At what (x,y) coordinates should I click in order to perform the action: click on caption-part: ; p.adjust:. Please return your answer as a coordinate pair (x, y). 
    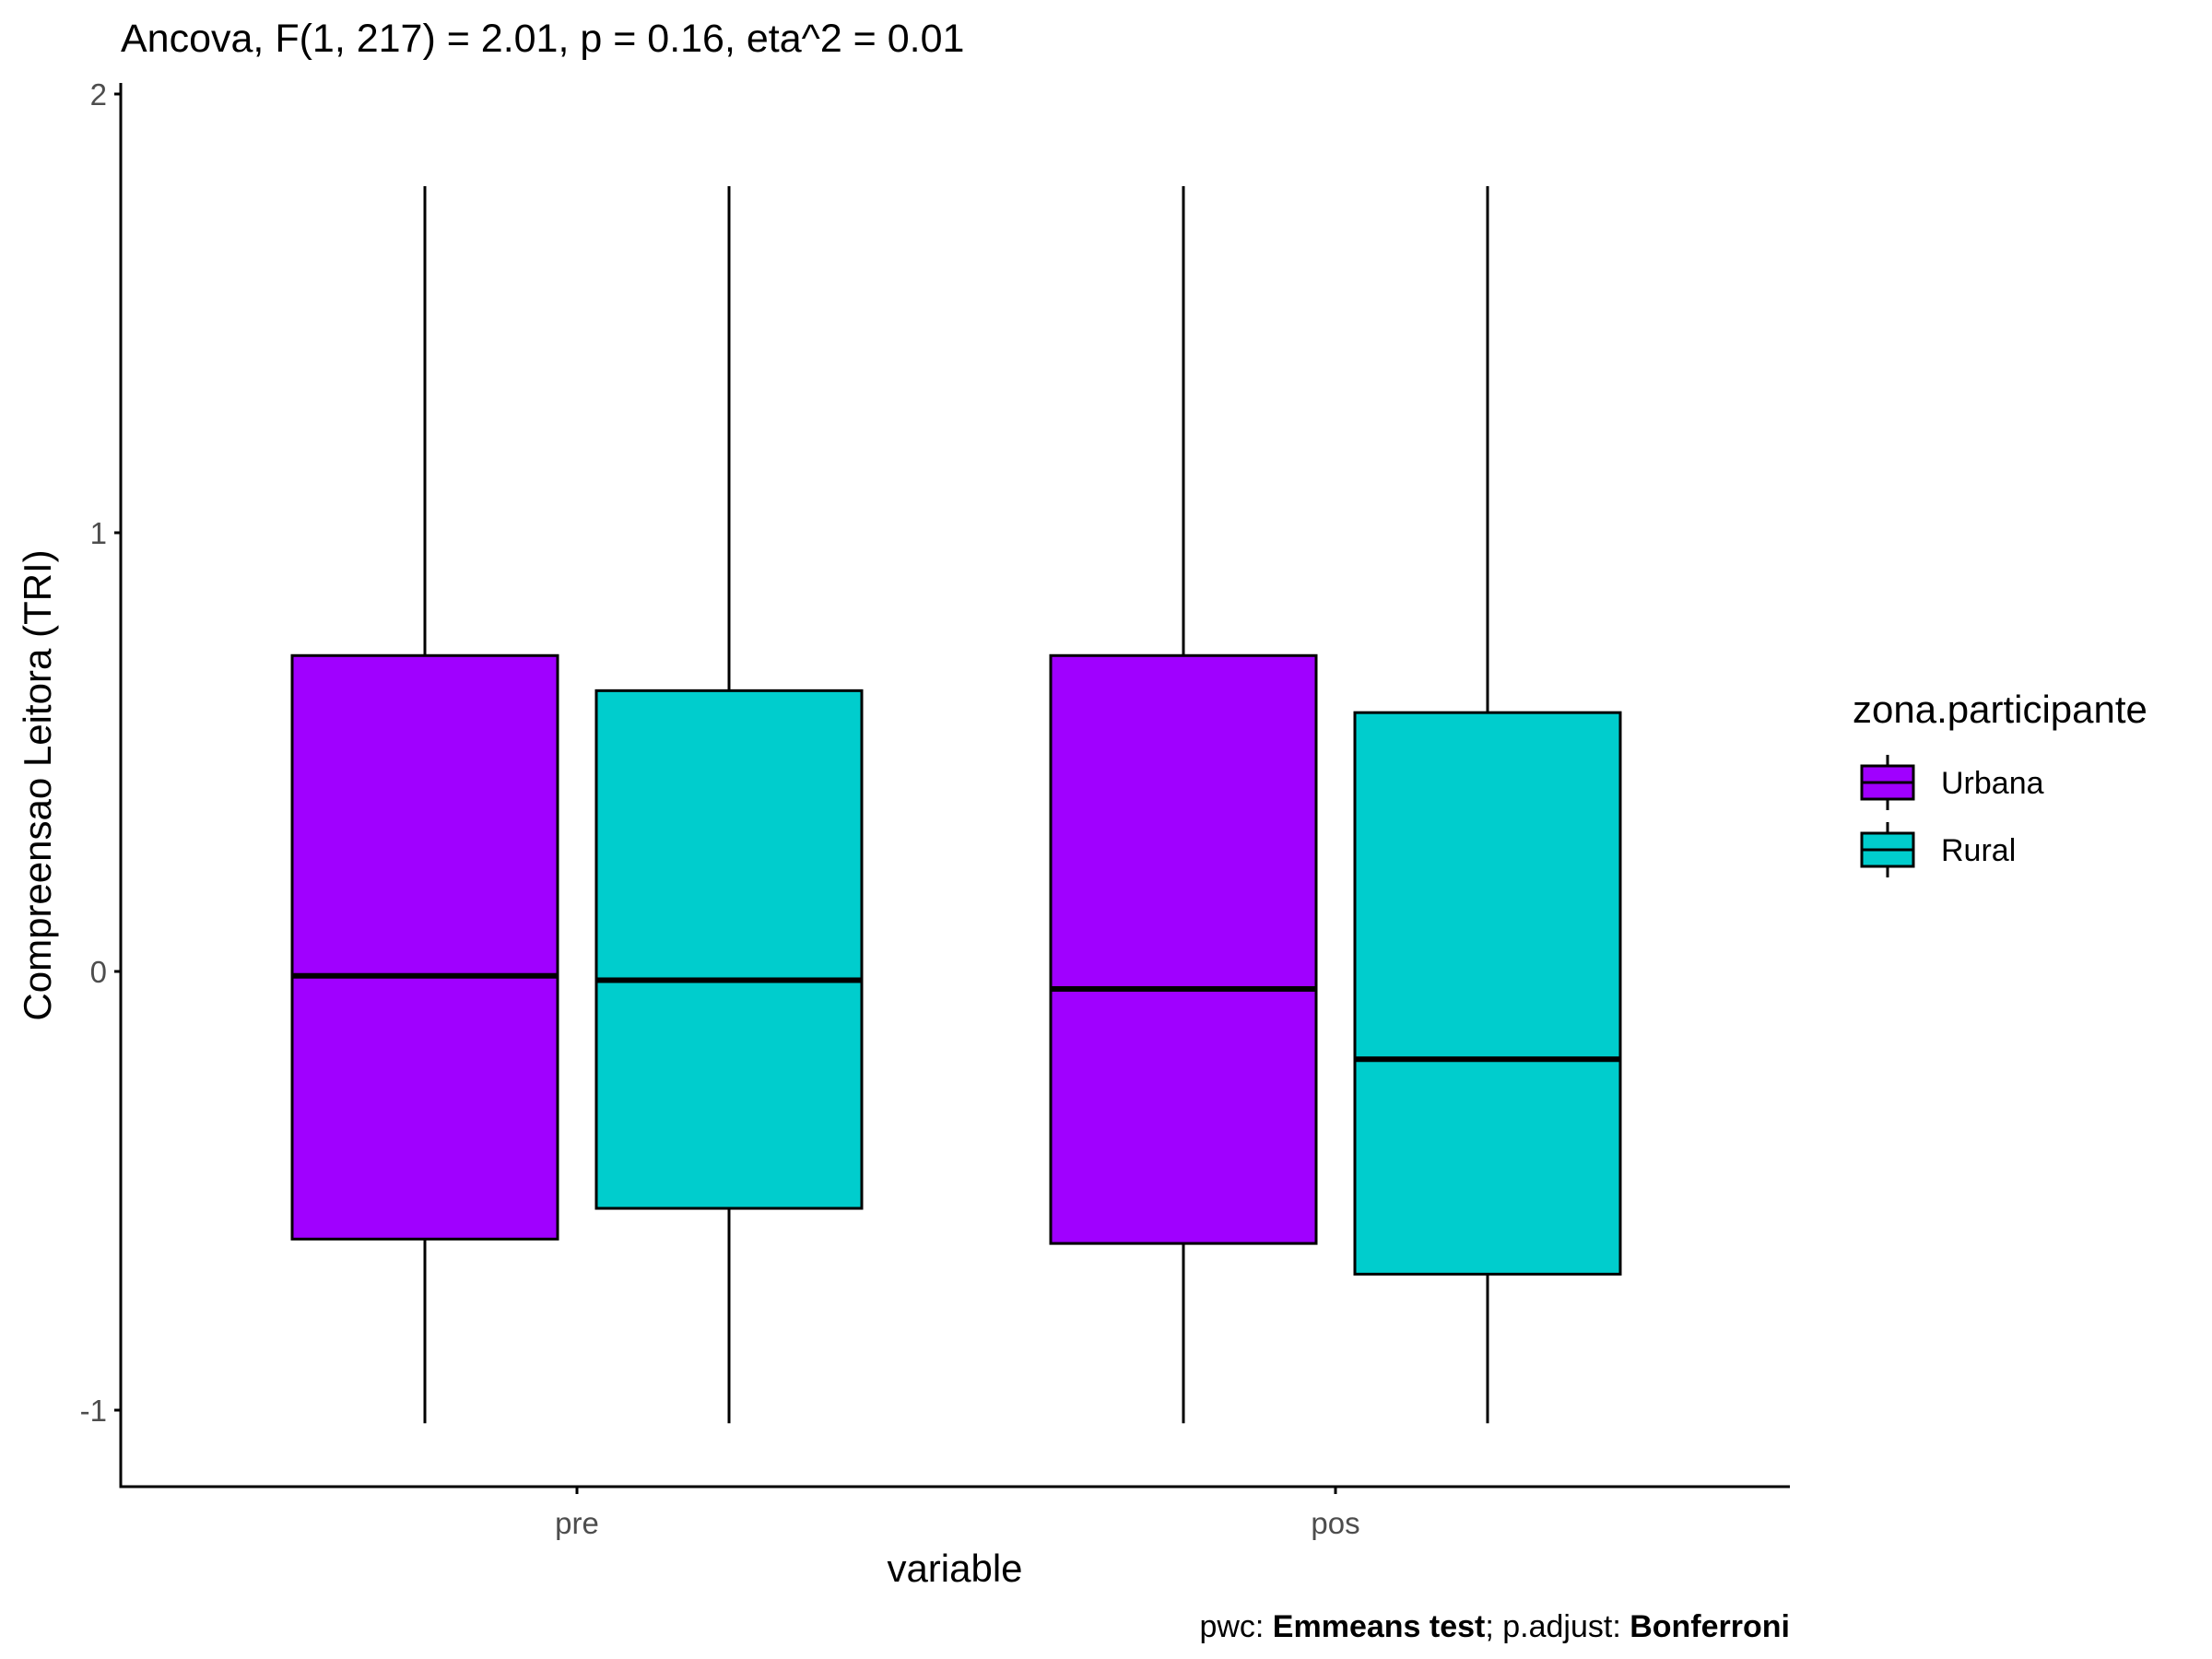
    Looking at the image, I should click on (1557, 1626).